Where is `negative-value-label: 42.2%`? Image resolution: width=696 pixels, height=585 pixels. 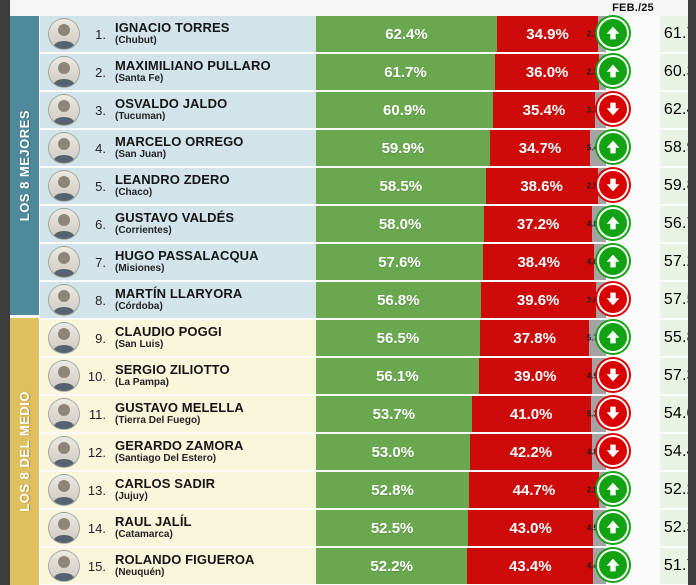
negative-value-label: 42.2% is located at coordinates (531, 452).